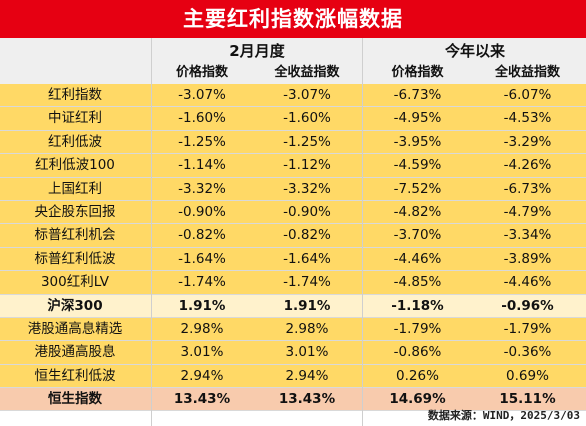  What do you see at coordinates (417, 188) in the screenshot?
I see `value-cell: -7.52%` at bounding box center [417, 188].